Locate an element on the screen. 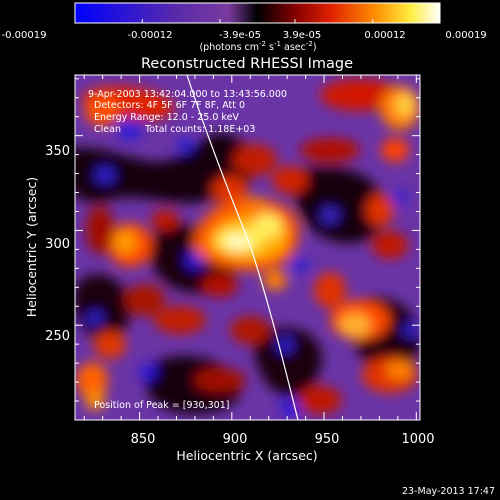  energy-range-text: Energy Range: 12.0 - 25.0 keV is located at coordinates (166, 117).